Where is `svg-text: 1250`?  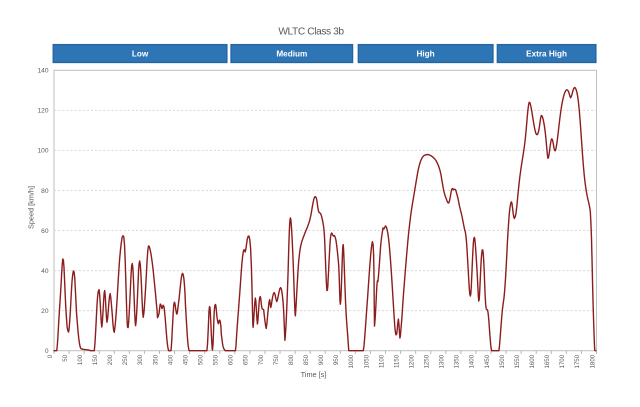
svg-text: 1250 is located at coordinates (427, 361).